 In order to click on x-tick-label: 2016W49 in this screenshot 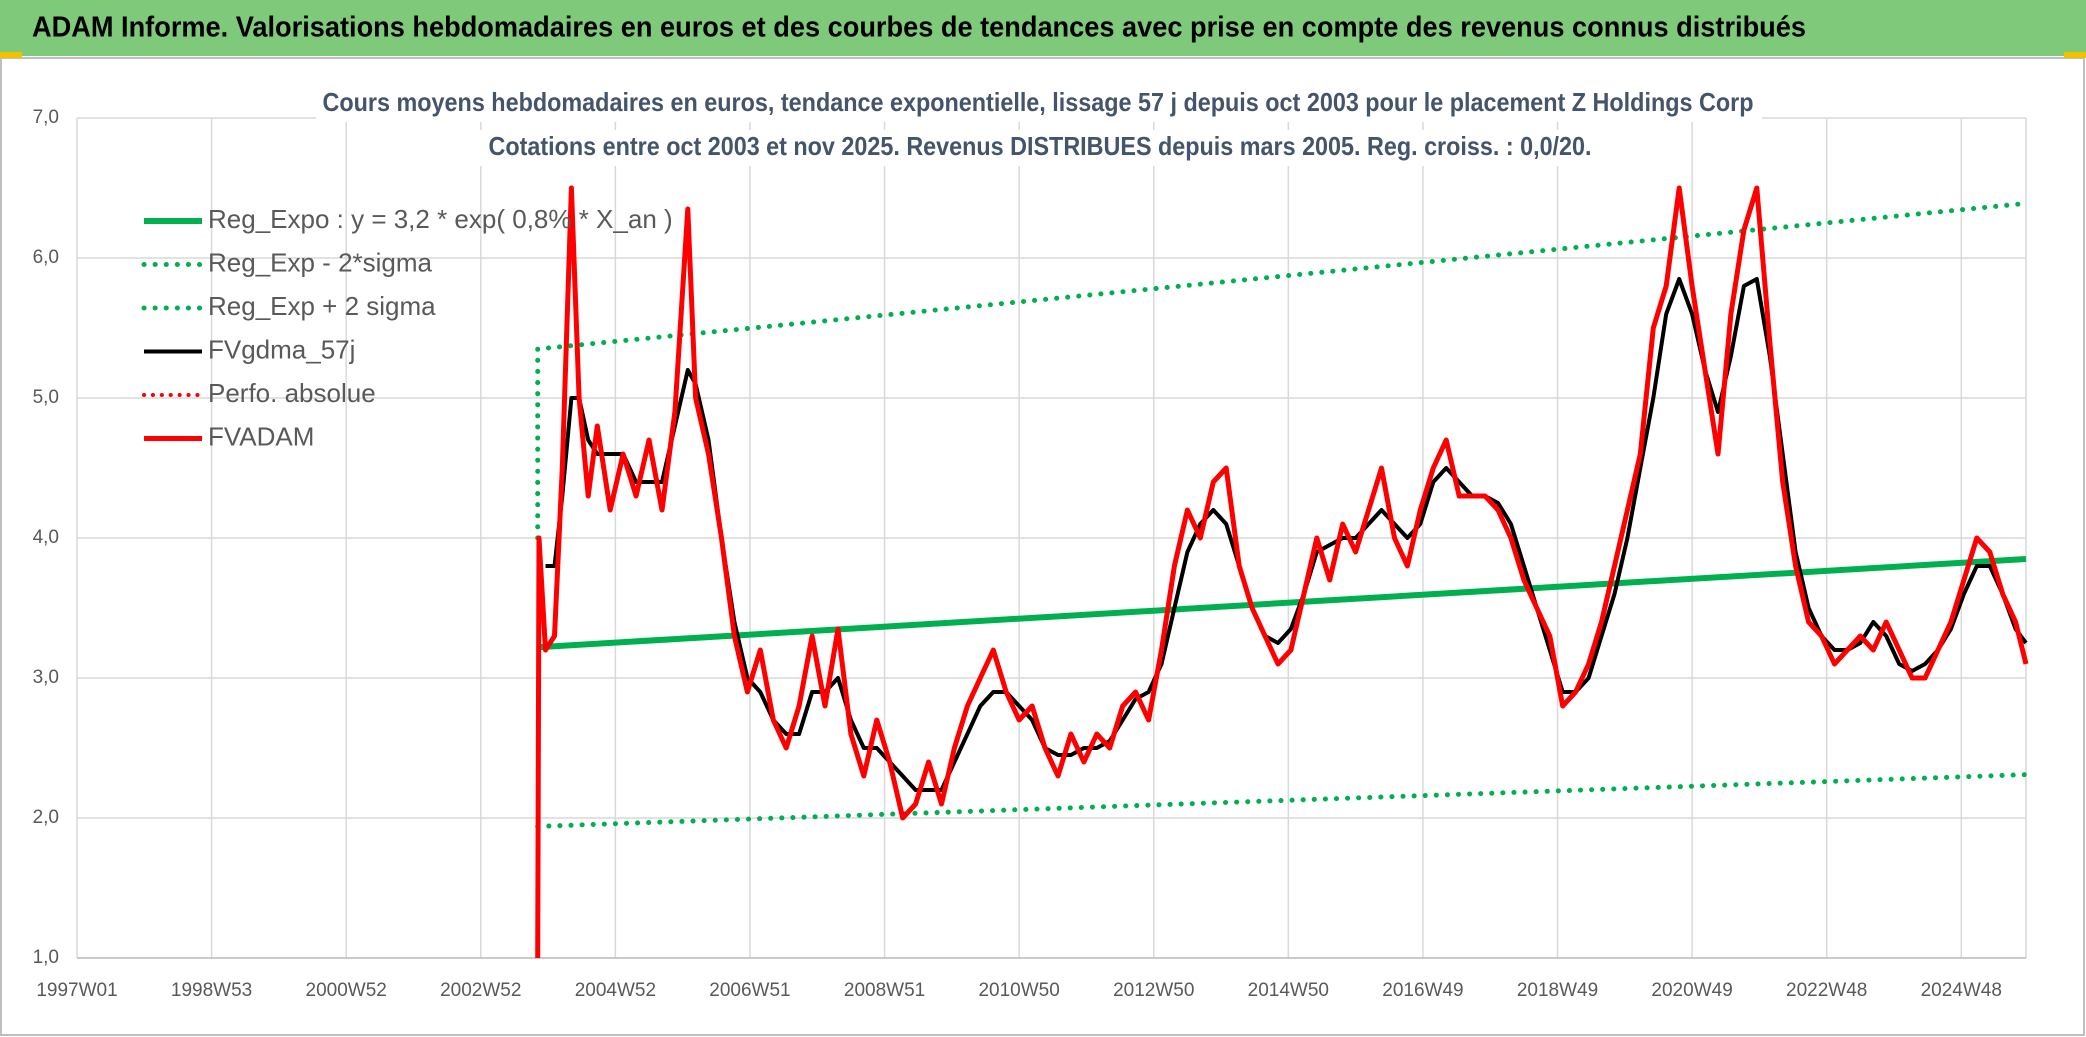, I will do `click(1422, 990)`.